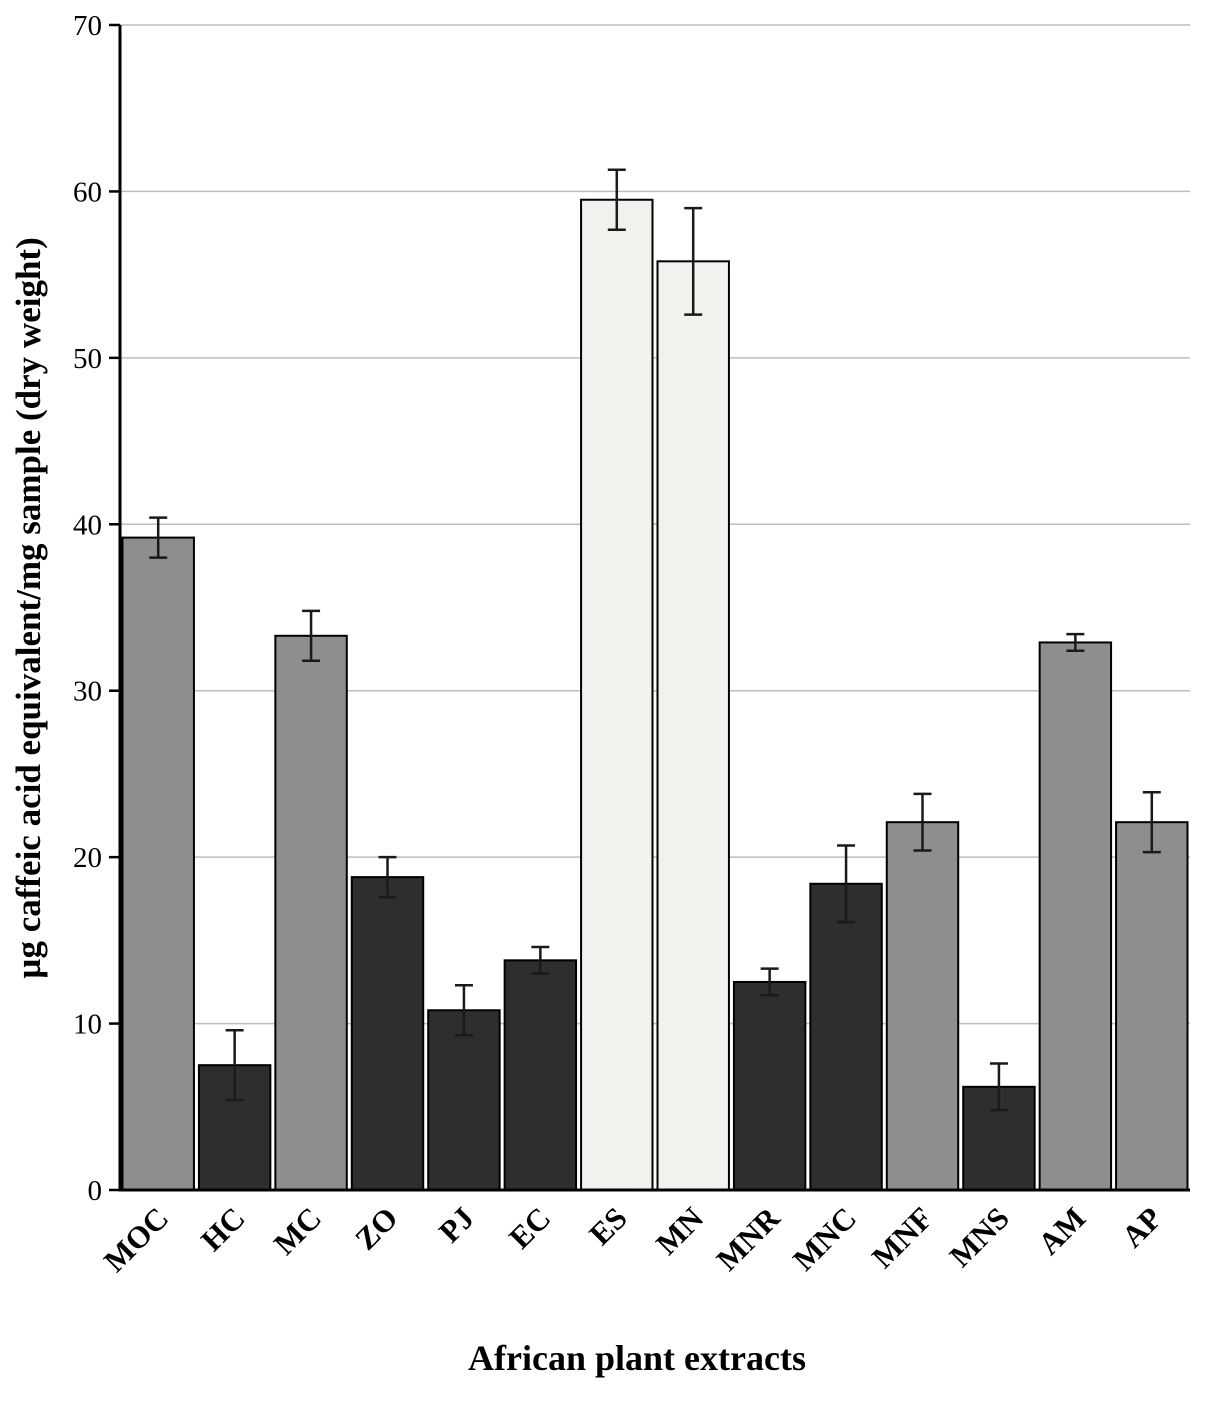 The image size is (1205, 1403). What do you see at coordinates (158, 863) in the screenshot?
I see `bar-MOC` at bounding box center [158, 863].